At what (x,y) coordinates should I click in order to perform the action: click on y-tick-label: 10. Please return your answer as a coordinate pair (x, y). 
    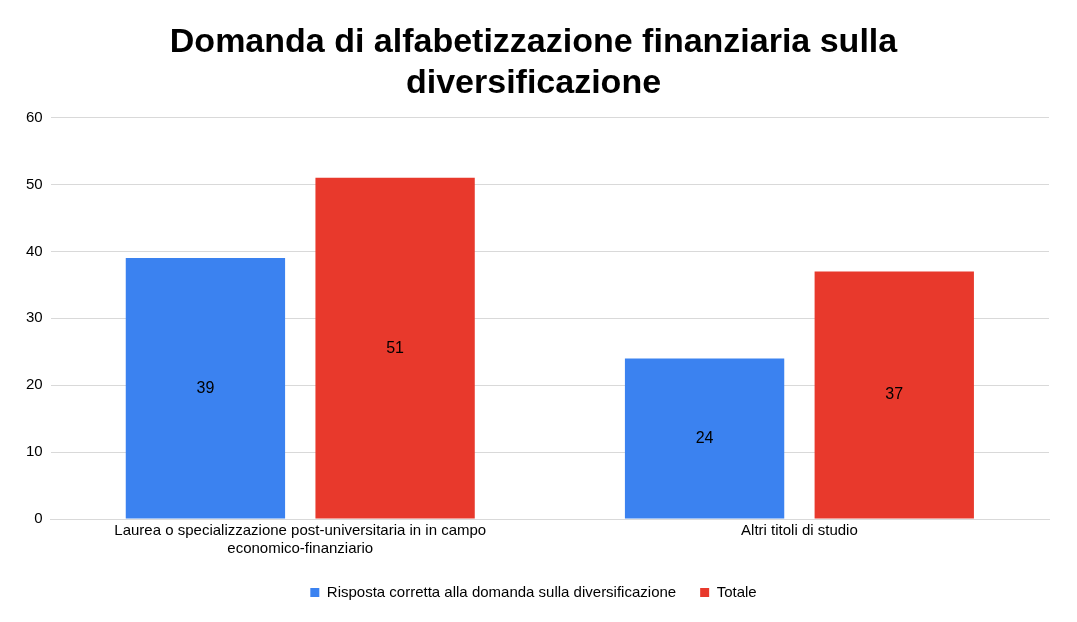
    Looking at the image, I should click on (34, 451).